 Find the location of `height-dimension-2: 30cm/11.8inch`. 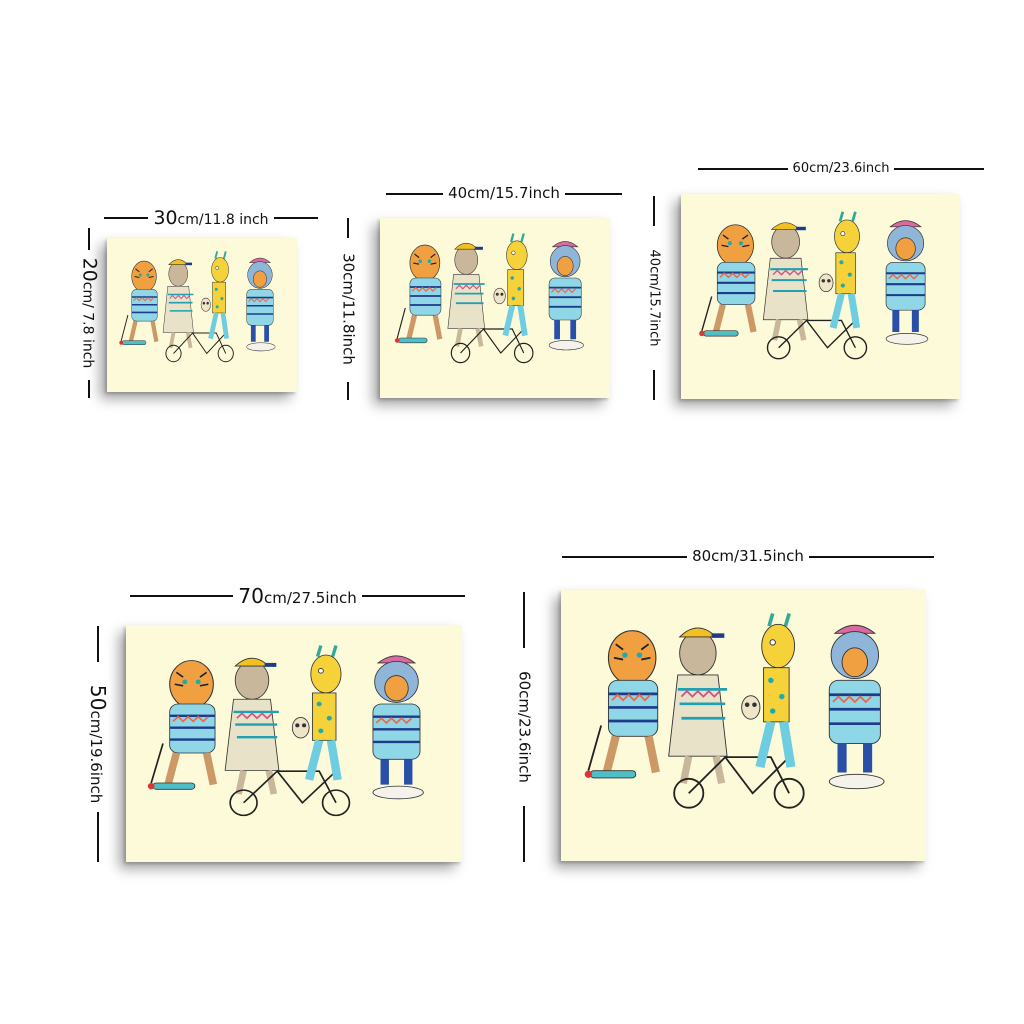

height-dimension-2: 30cm/11.8inch is located at coordinates (348, 309).